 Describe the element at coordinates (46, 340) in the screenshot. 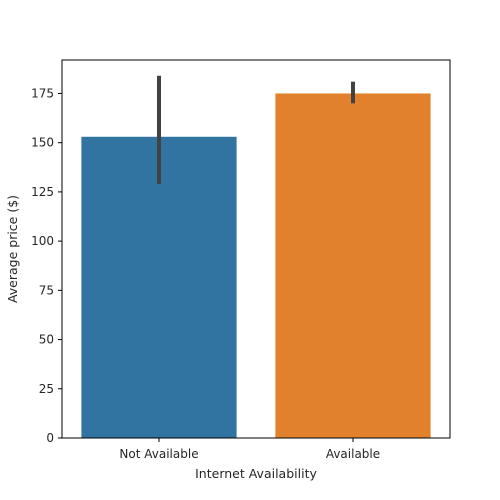

I see `y-tick-label: 50` at that location.